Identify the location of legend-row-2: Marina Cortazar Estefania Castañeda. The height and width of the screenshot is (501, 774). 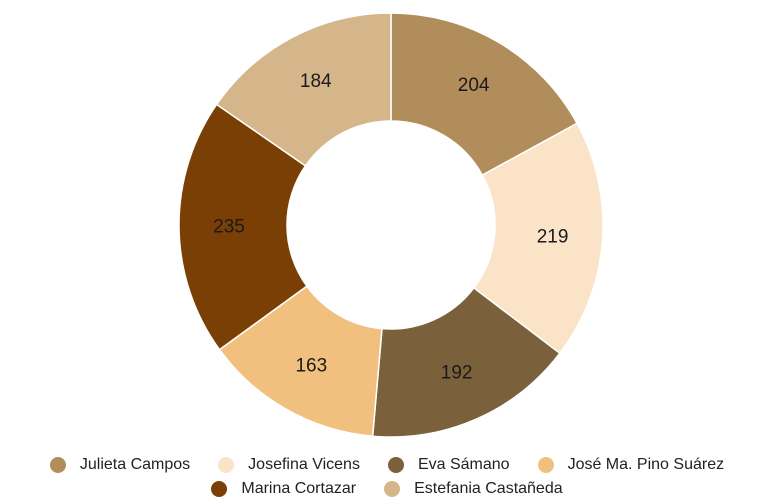
(387, 489).